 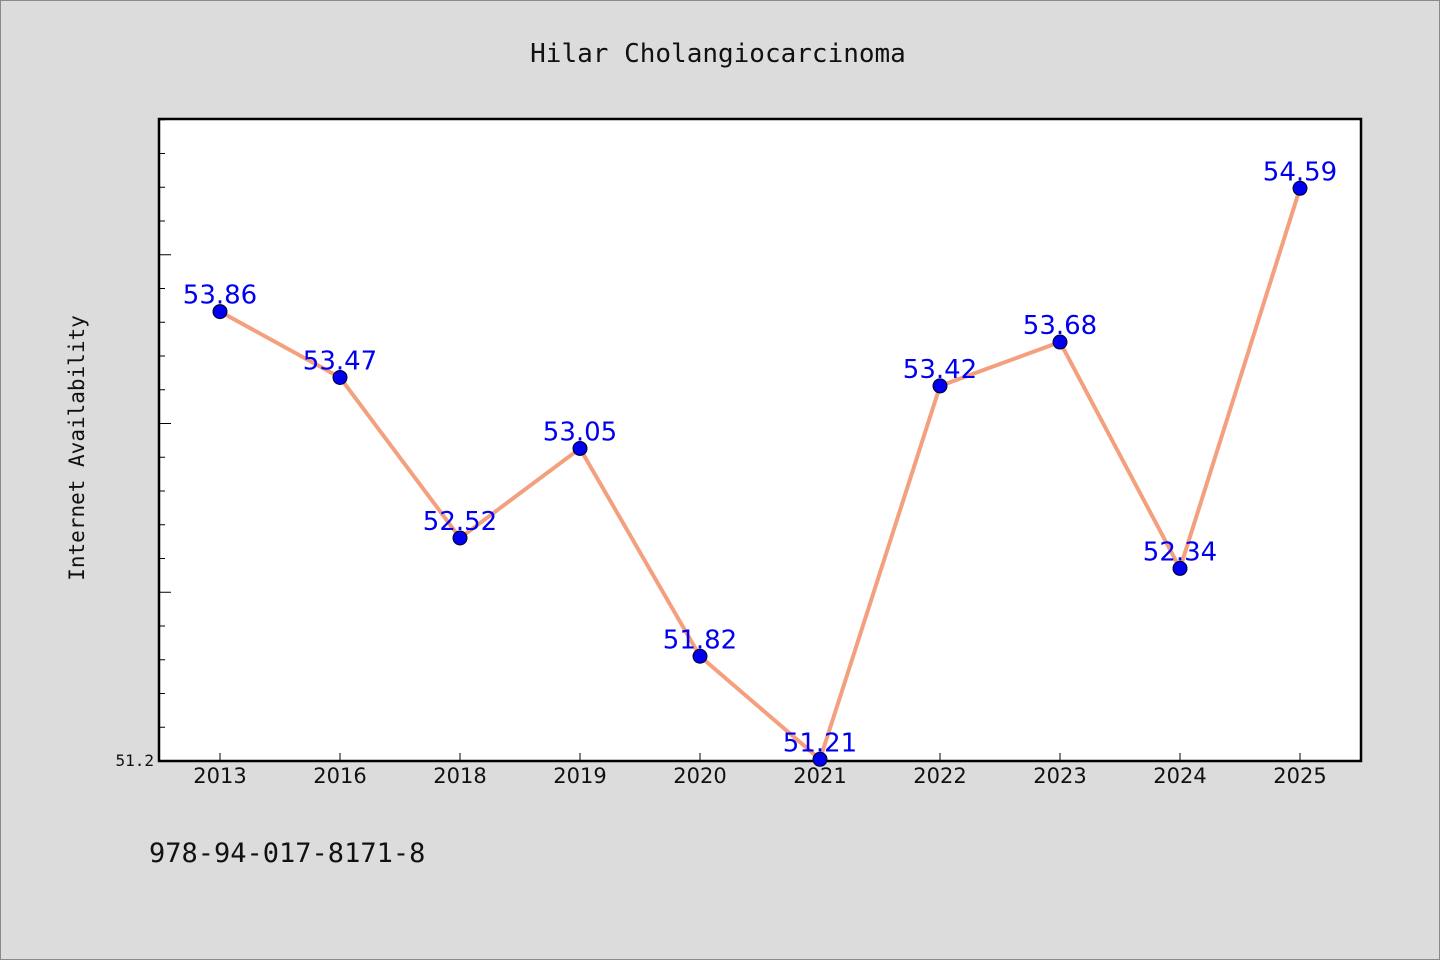 I want to click on data-label: 54.59, so click(x=1300, y=172).